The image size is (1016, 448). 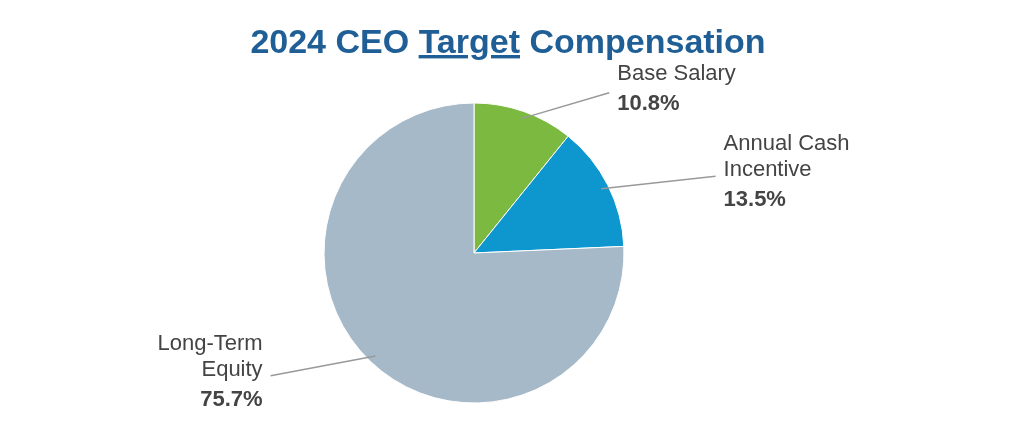 I want to click on slice-label: Long-Term Equity, so click(x=210, y=355).